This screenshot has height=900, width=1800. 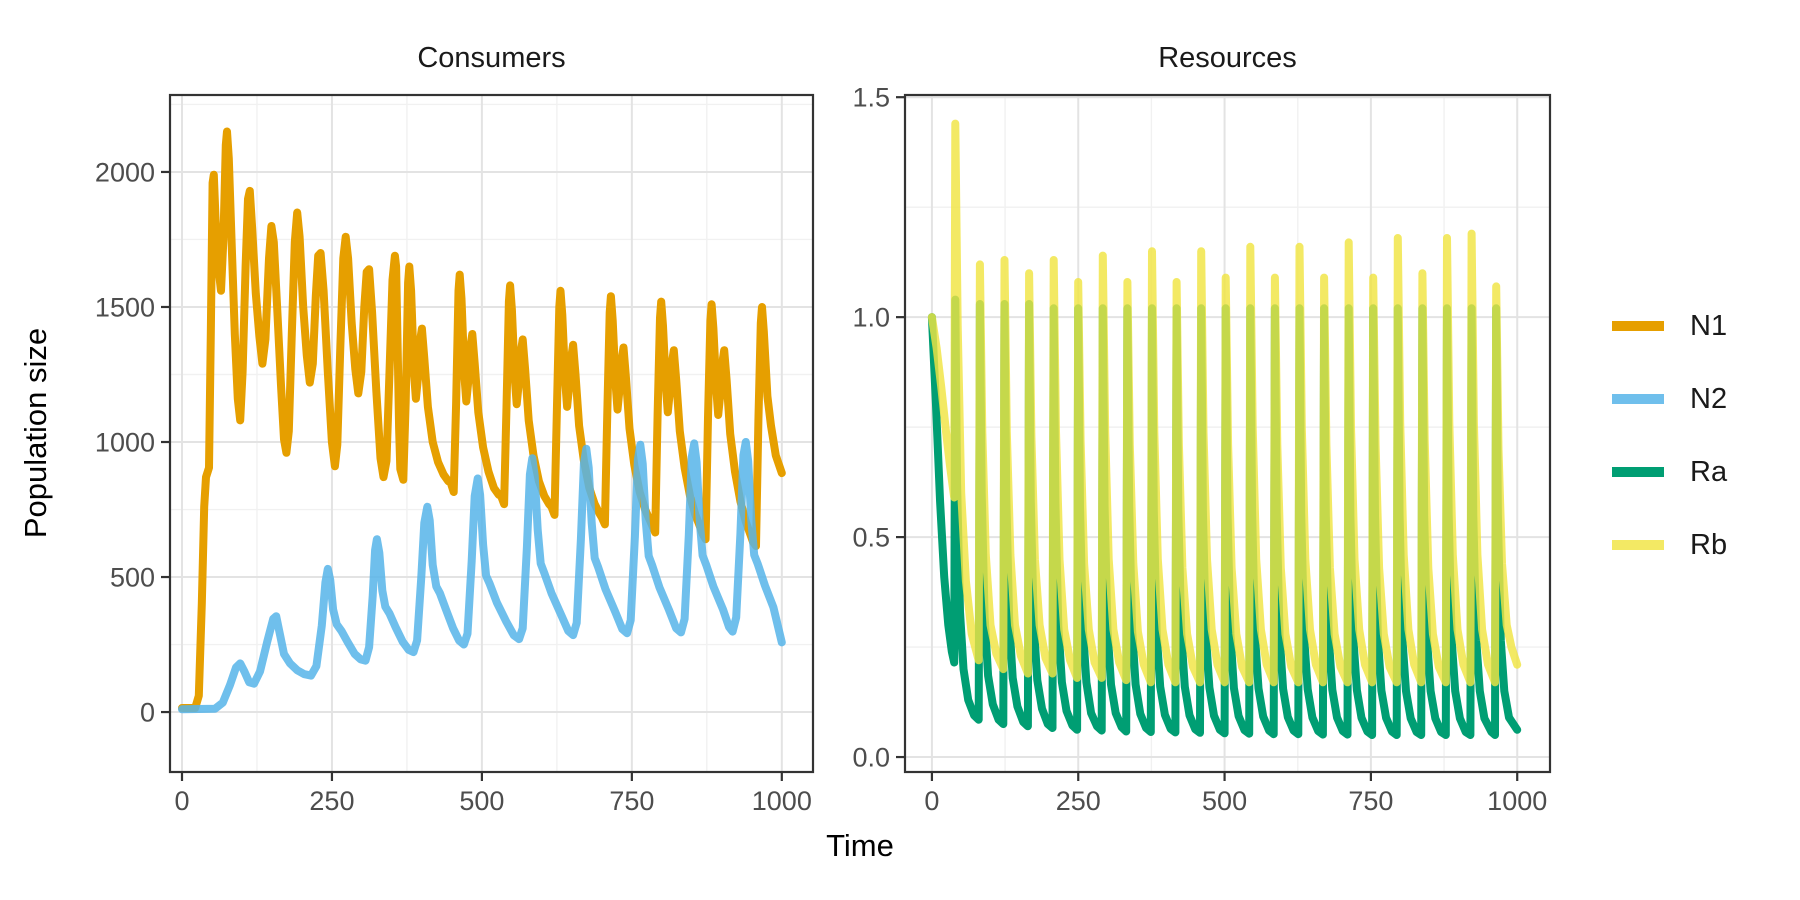 What do you see at coordinates (1669, 326) in the screenshot?
I see `legend-item-n1: N1` at bounding box center [1669, 326].